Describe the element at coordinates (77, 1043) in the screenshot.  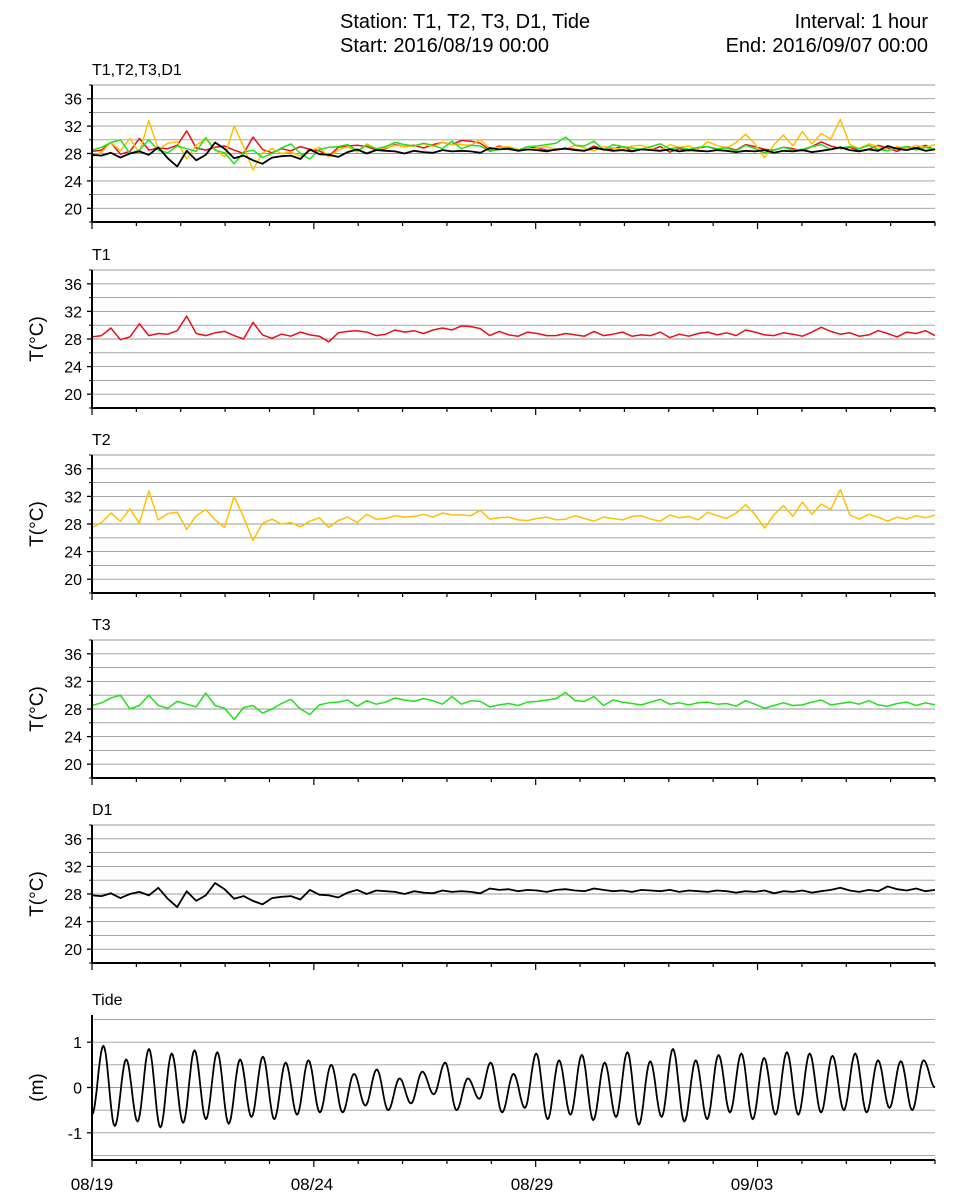
I see `y-tick-label: 1` at that location.